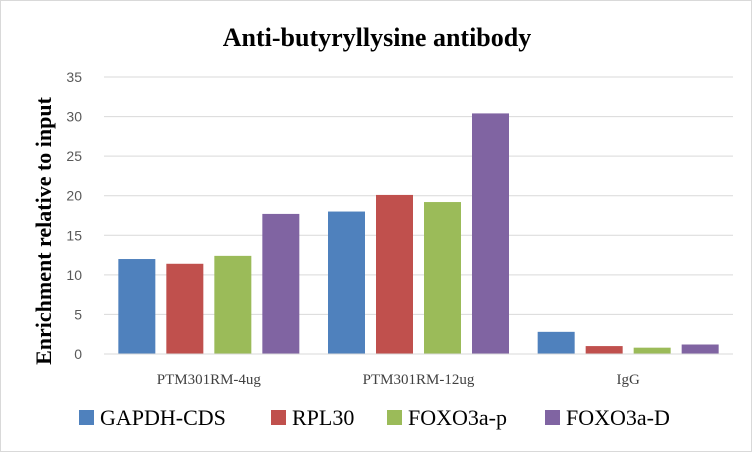 The width and height of the screenshot is (752, 452). Describe the element at coordinates (457, 417) in the screenshot. I see `legend-label: FOXO3a-p` at that location.